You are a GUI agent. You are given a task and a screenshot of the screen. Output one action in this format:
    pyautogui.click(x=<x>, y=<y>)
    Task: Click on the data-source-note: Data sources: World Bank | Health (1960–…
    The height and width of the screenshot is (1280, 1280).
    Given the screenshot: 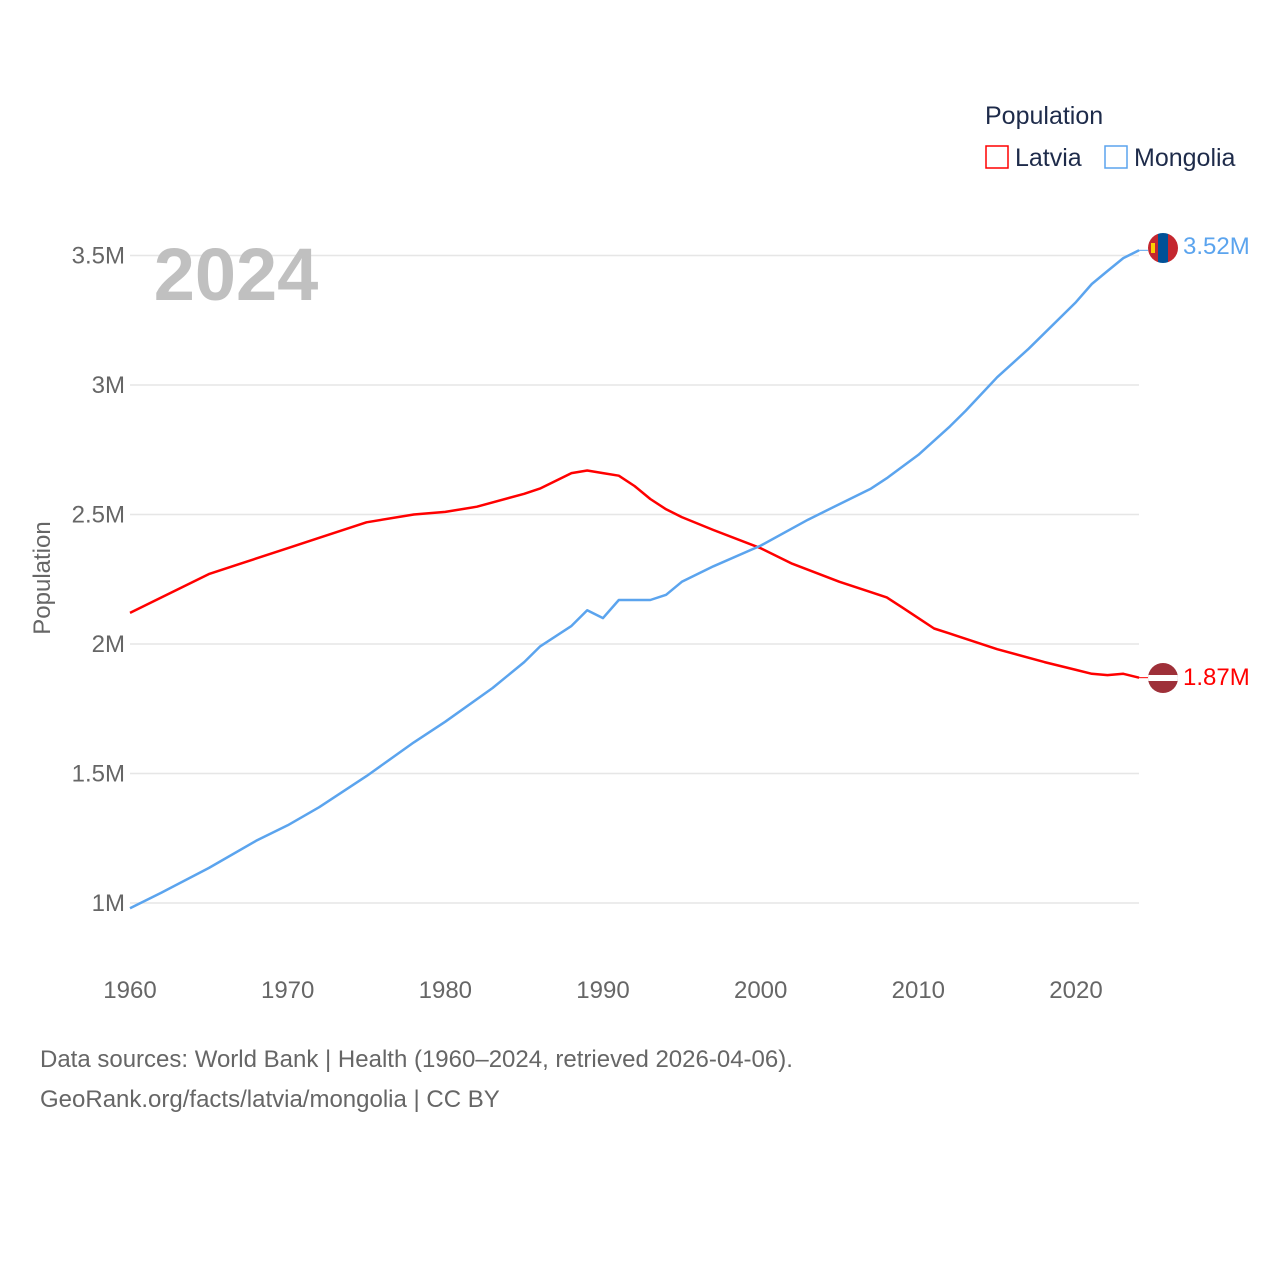 What is the action you would take?
    pyautogui.click(x=416, y=1059)
    